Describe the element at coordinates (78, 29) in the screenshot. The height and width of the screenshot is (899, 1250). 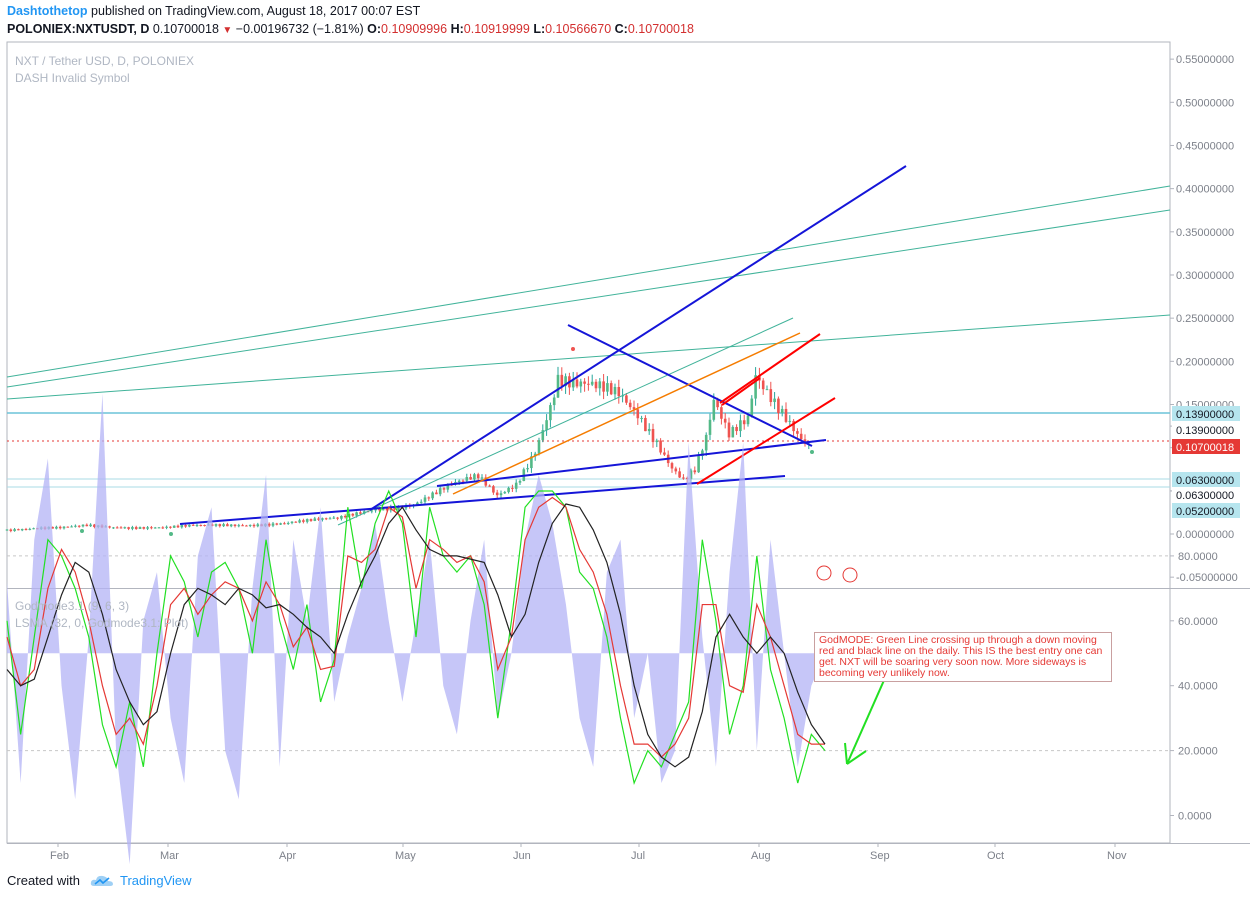
I see `symbol-label: POLONIEX:NXTUSDT, D` at that location.